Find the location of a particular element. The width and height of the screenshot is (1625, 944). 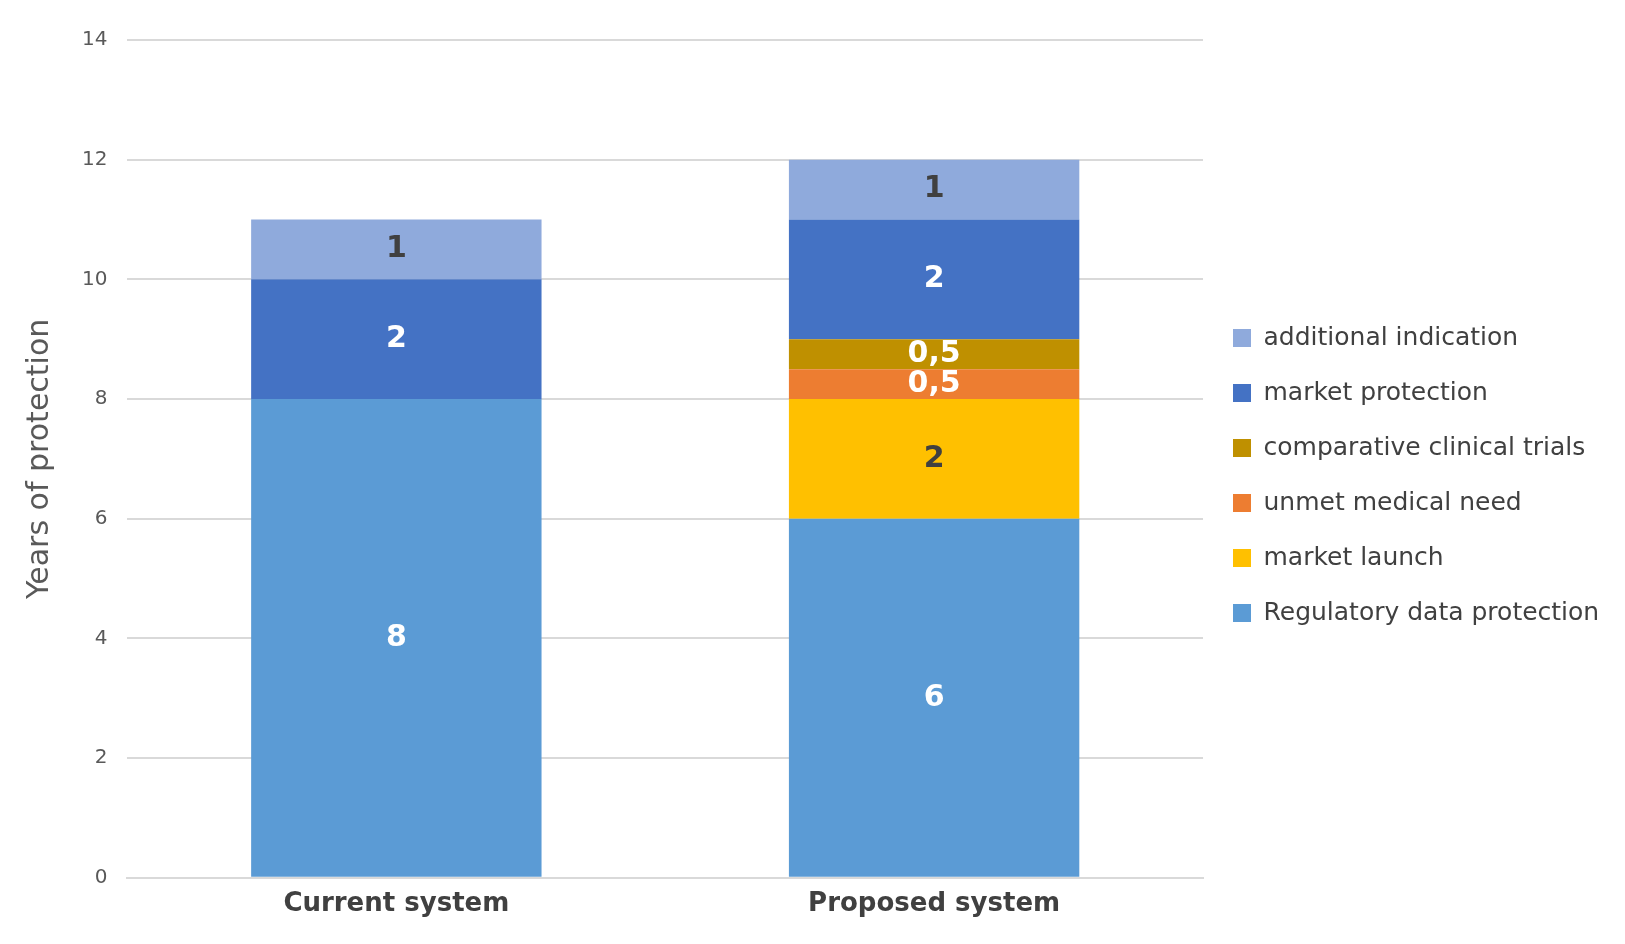

y-tick-label: 10 is located at coordinates (95, 277).